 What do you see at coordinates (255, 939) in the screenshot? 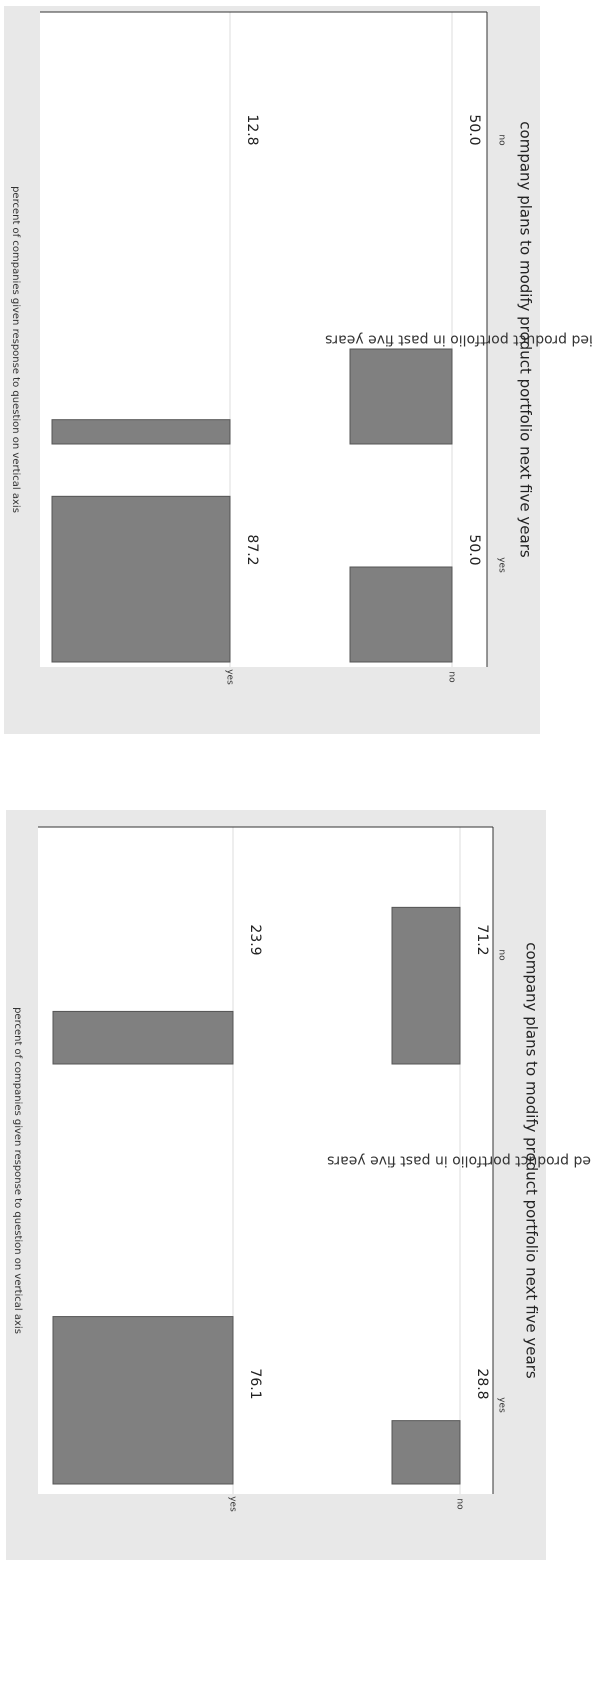
I see `data-label: 23.9` at bounding box center [255, 939].